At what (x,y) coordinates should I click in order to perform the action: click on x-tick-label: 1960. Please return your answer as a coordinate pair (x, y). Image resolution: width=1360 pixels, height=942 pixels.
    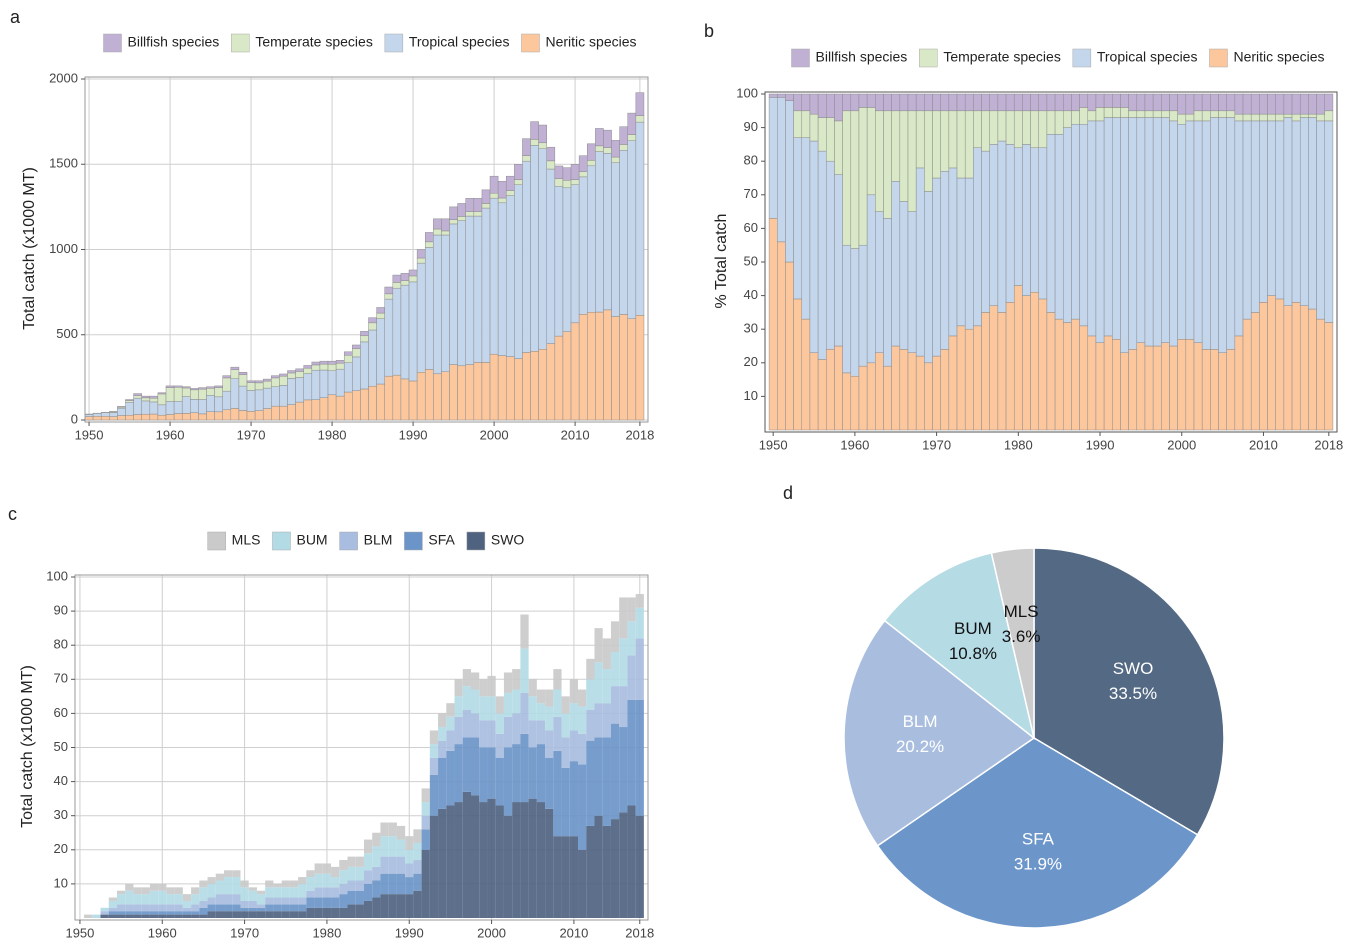
    Looking at the image, I should click on (170, 434).